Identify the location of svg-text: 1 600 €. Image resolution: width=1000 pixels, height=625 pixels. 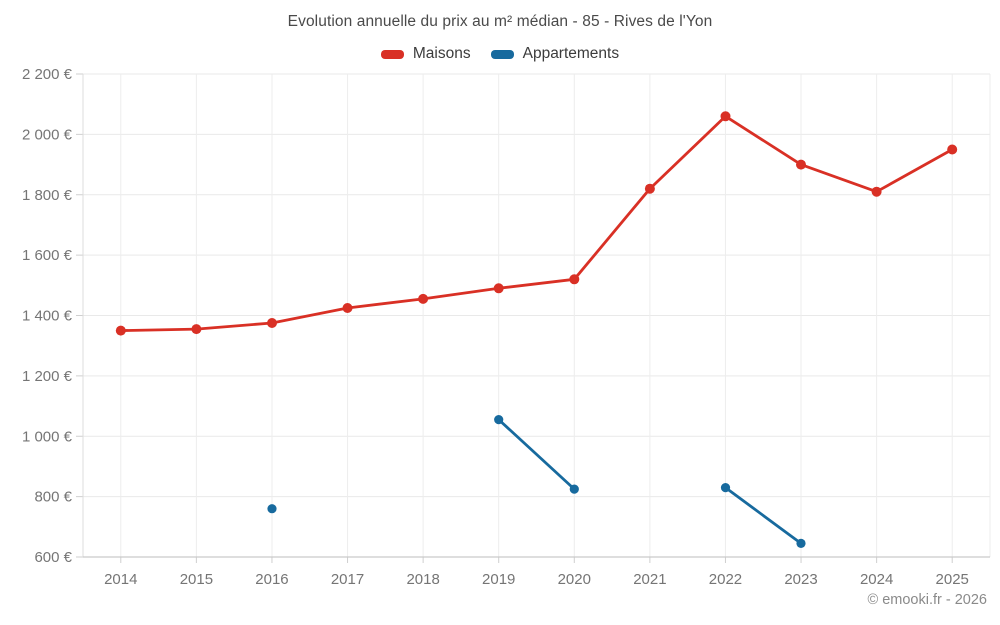
(47, 255).